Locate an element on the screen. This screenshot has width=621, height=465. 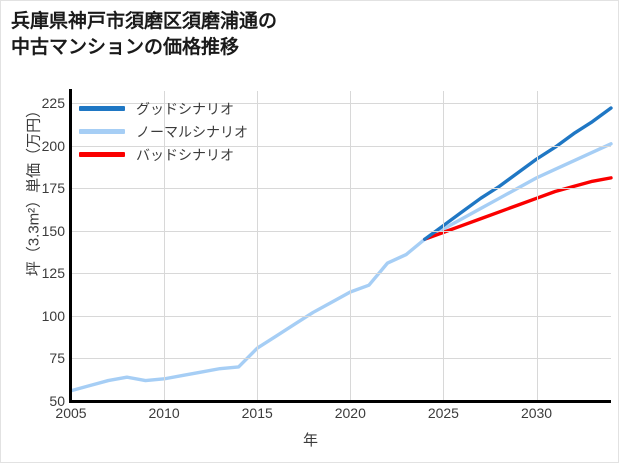
x-axis-tick-labels: 2005 2010 2015 2020 2025 2030 is located at coordinates (333, 415).